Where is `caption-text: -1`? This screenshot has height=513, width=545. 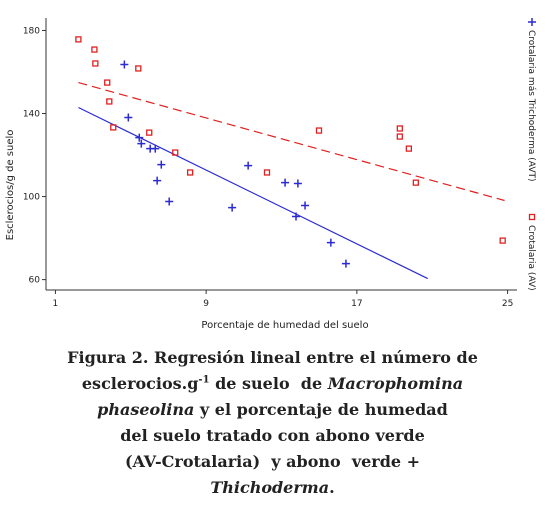 caption-text: -1 is located at coordinates (204, 380).